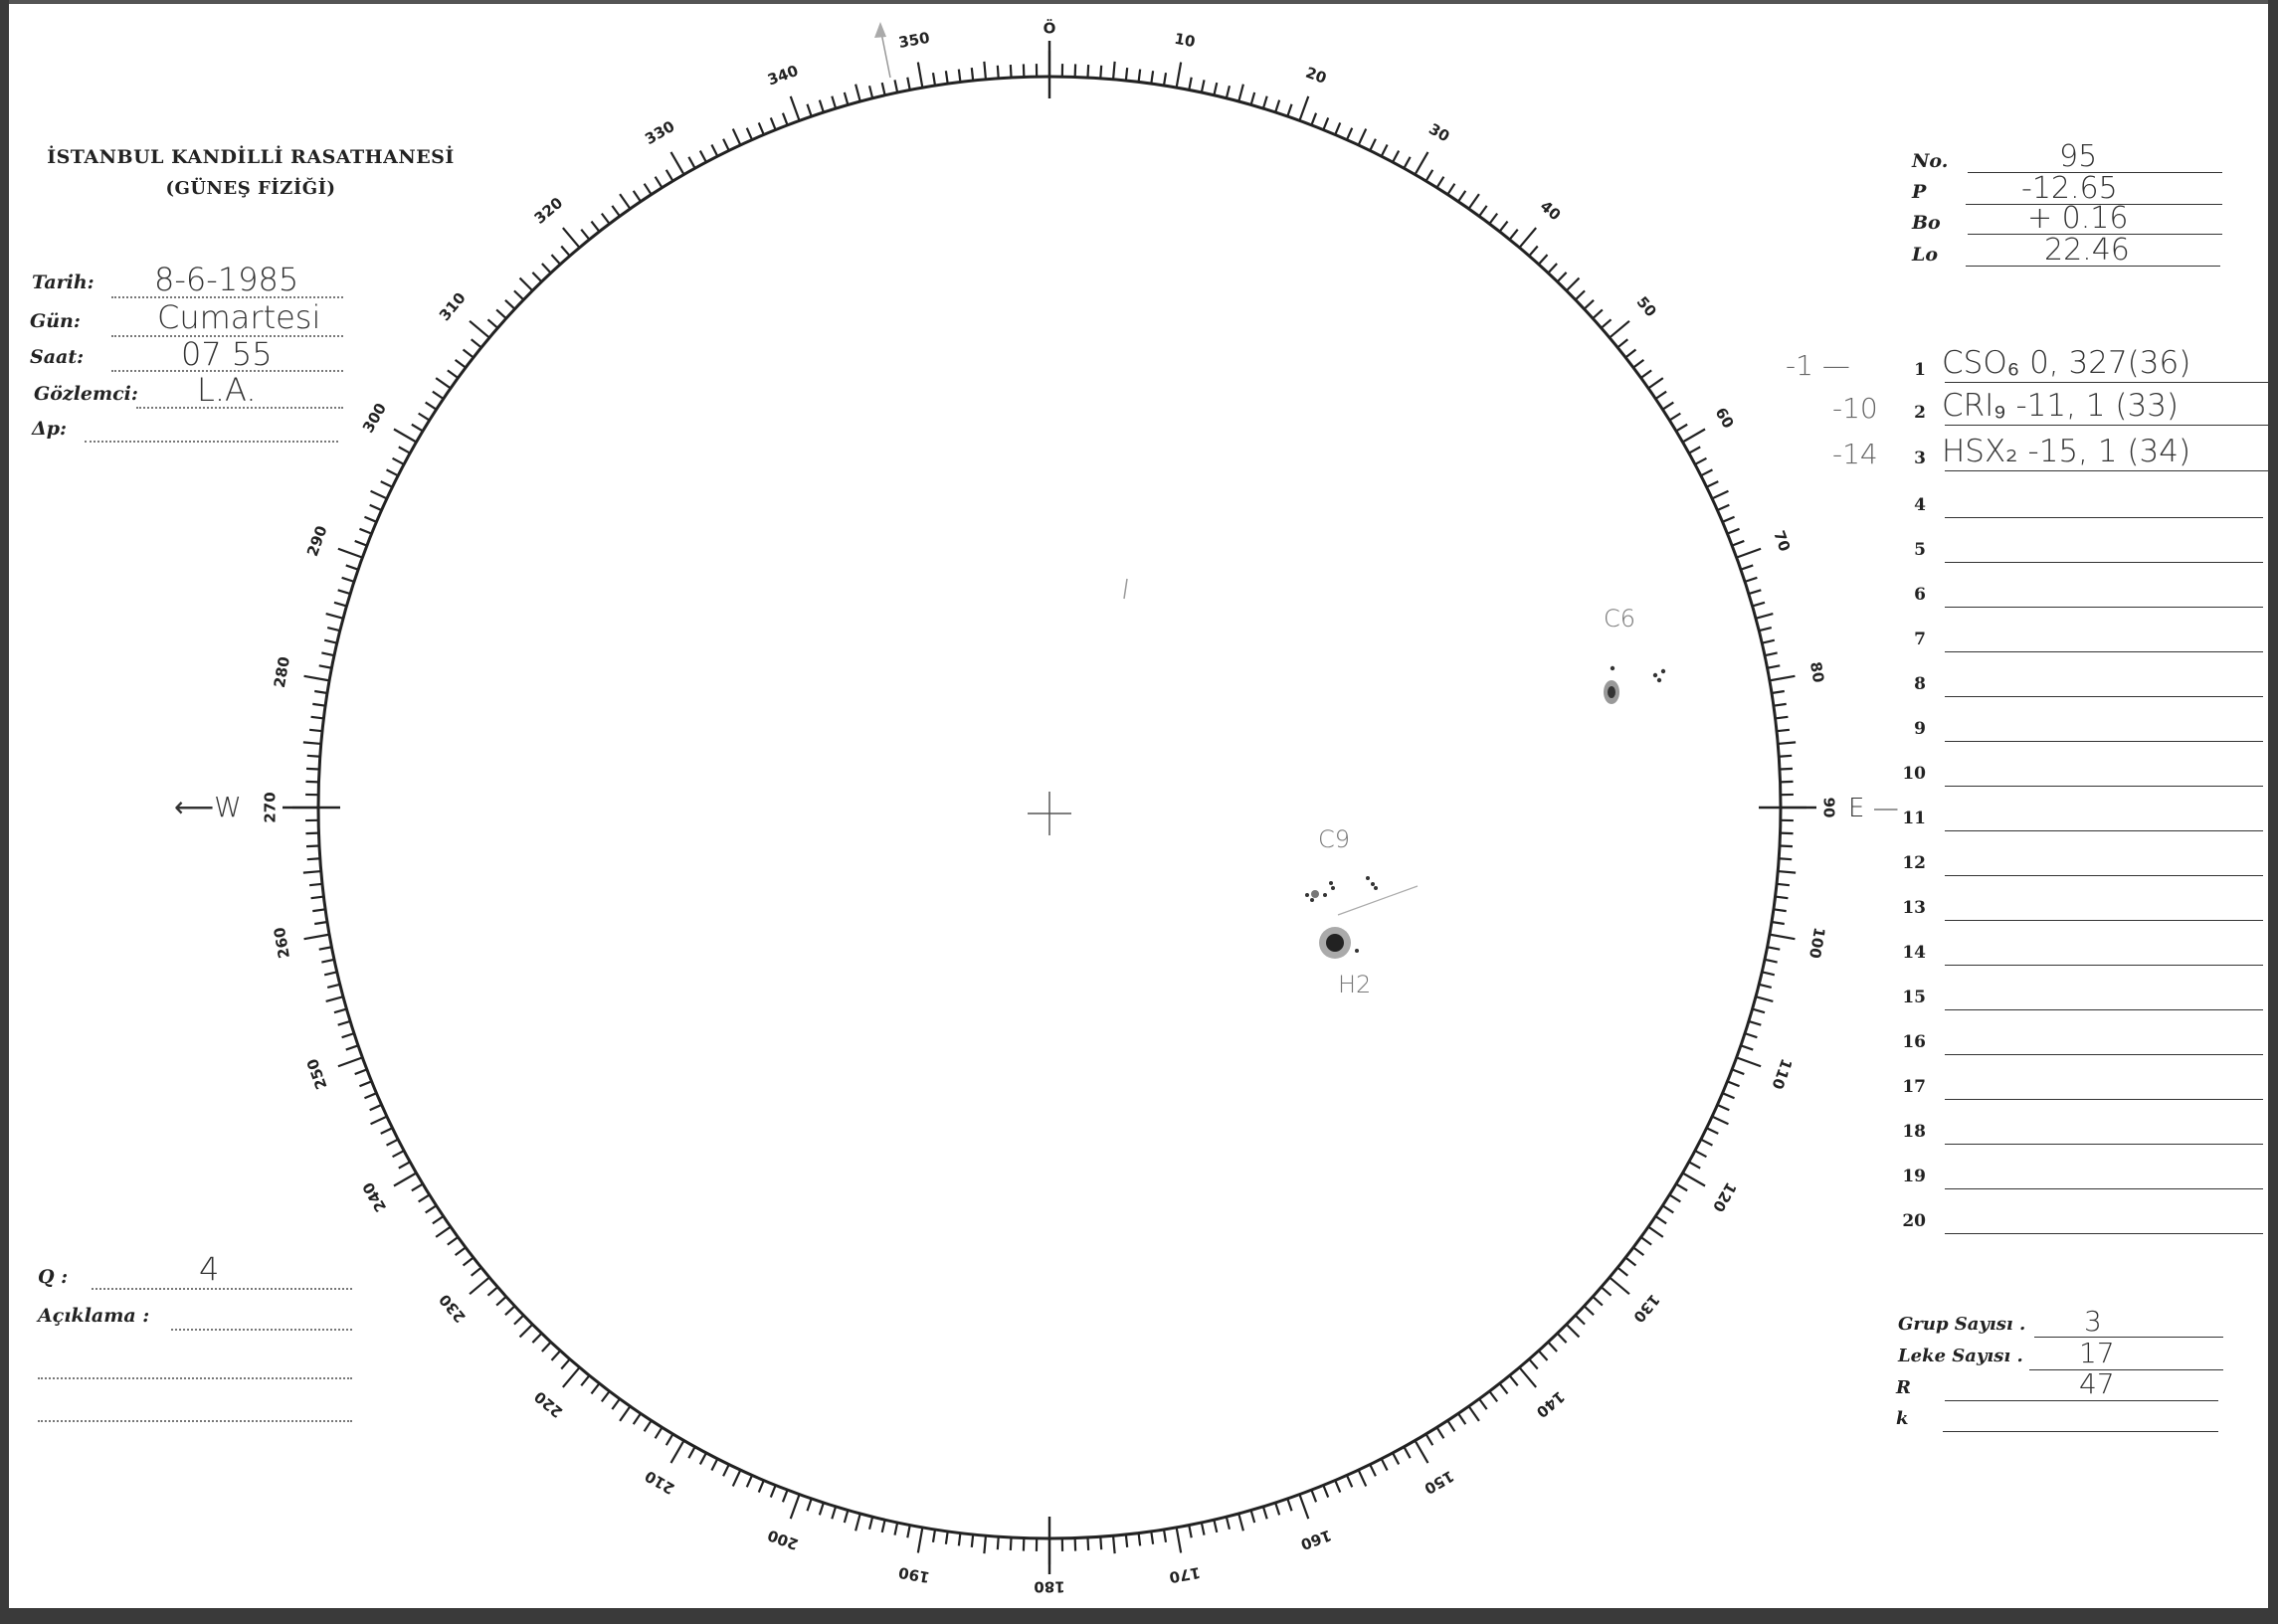 The image size is (2278, 1624). What do you see at coordinates (227, 336) in the screenshot?
I see `day-field` at bounding box center [227, 336].